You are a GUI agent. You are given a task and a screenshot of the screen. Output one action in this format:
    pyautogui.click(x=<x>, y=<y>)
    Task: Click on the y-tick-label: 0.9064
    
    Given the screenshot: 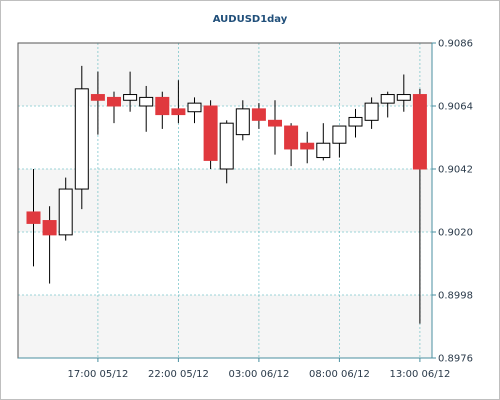 What is the action you would take?
    pyautogui.click(x=455, y=107)
    